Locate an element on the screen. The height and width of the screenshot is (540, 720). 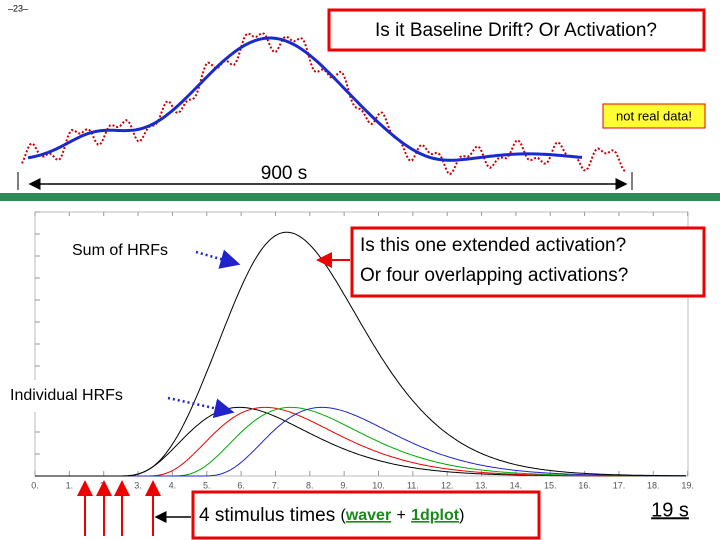
note-box is located at coordinates (654, 116).